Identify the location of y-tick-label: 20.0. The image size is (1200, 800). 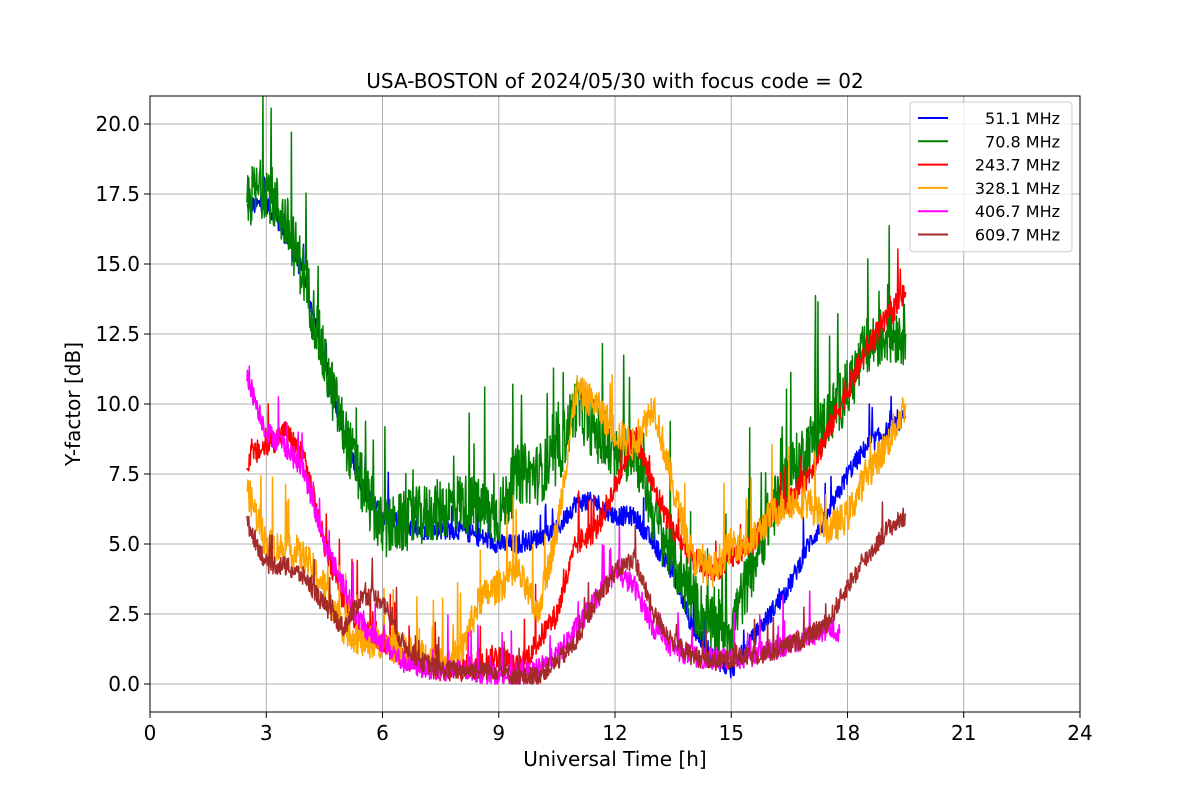
(117, 124).